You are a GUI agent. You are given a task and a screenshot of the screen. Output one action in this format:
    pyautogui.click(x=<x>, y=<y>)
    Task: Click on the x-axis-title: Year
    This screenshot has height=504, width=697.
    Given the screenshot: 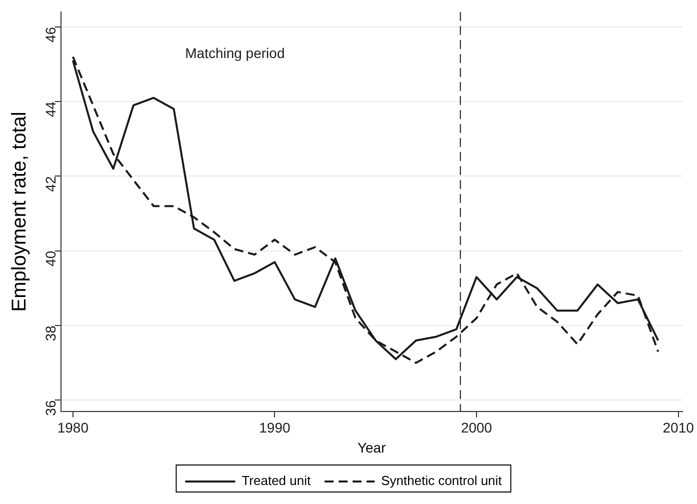 What is the action you would take?
    pyautogui.click(x=371, y=447)
    